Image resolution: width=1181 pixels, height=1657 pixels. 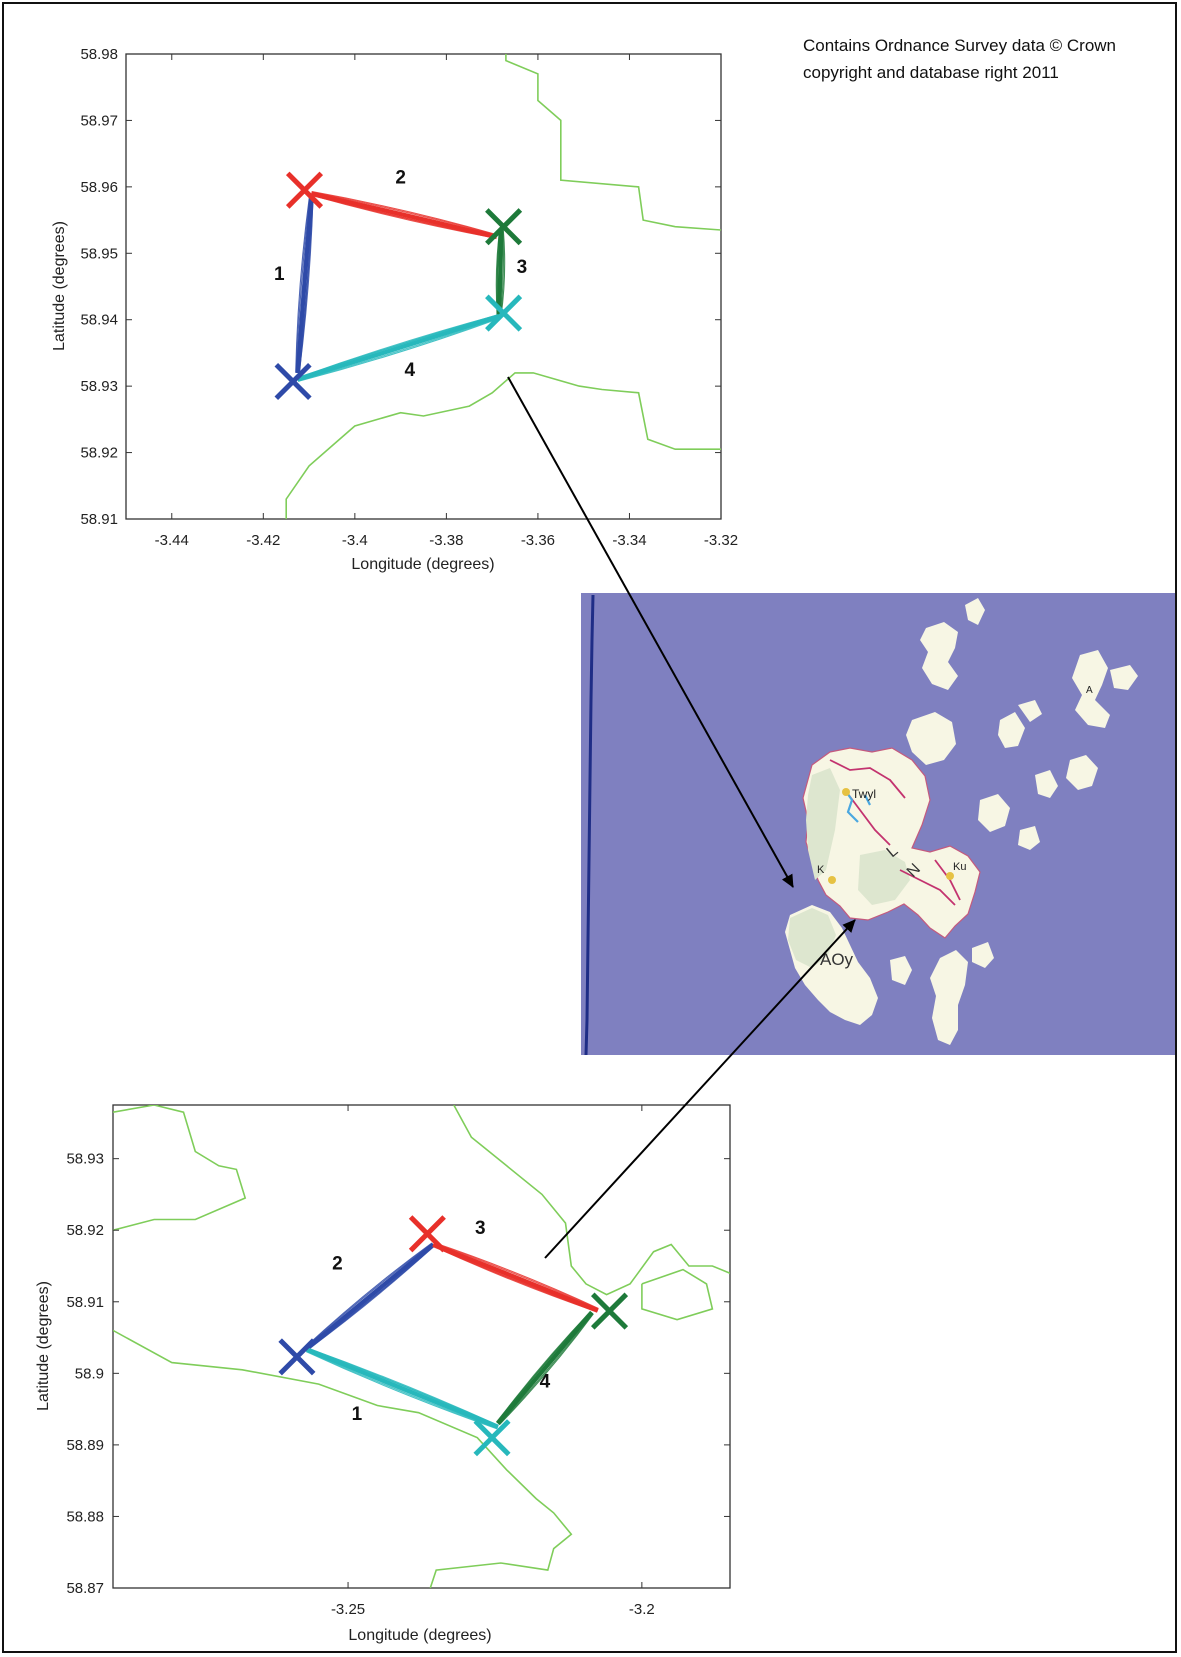 I want to click on y-tick-label: 58.88, so click(x=85, y=1516).